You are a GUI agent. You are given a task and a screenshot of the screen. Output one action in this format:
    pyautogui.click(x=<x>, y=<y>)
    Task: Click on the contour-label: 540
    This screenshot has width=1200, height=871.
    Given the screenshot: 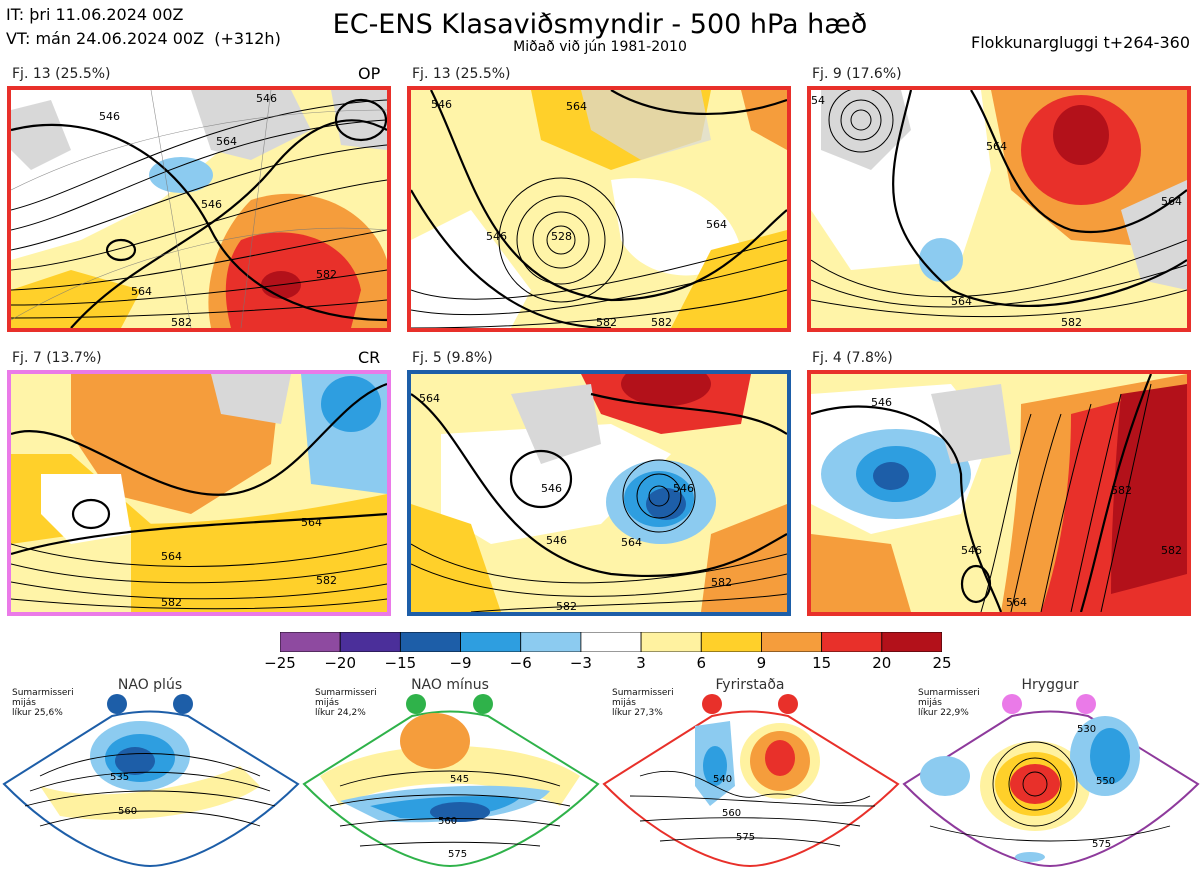 What is the action you would take?
    pyautogui.click(x=722, y=779)
    